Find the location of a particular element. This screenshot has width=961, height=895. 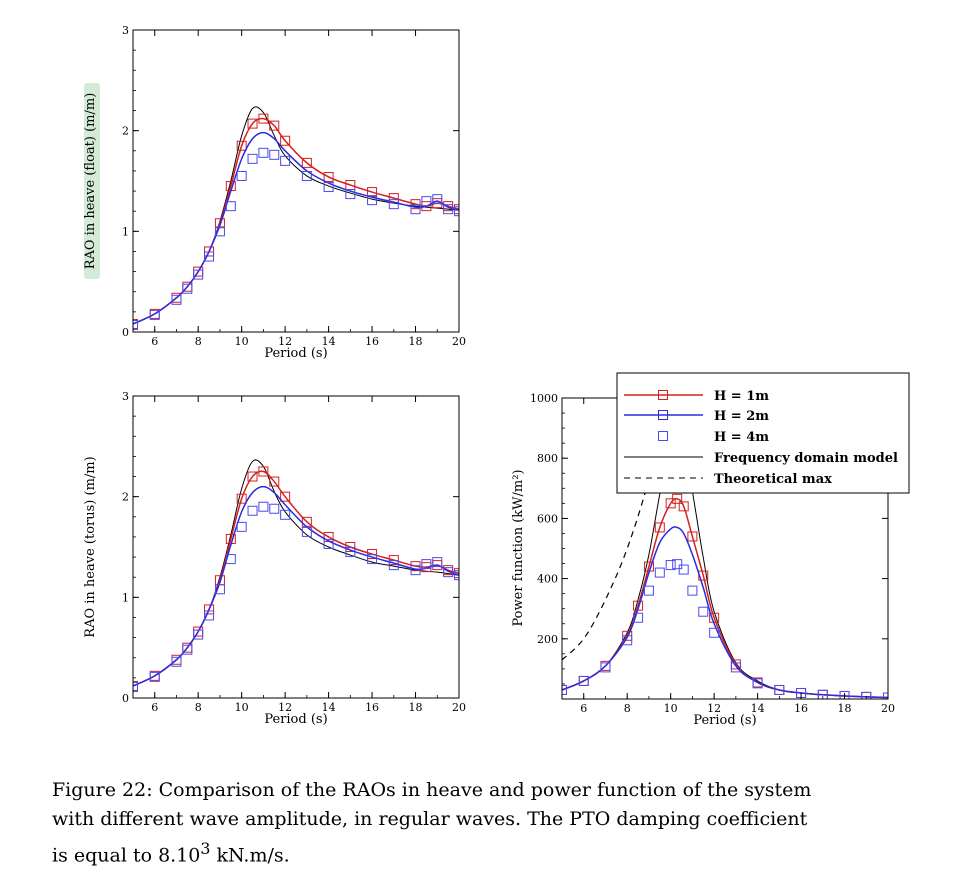

torus-plot-frame is located at coordinates (296, 547).